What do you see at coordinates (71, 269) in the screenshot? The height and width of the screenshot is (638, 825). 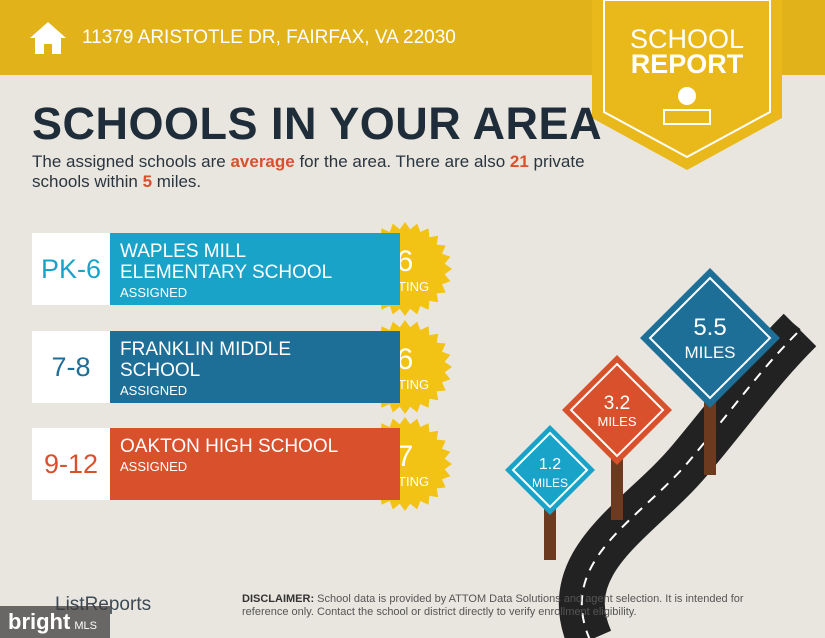 I see `grade: PK-6` at bounding box center [71, 269].